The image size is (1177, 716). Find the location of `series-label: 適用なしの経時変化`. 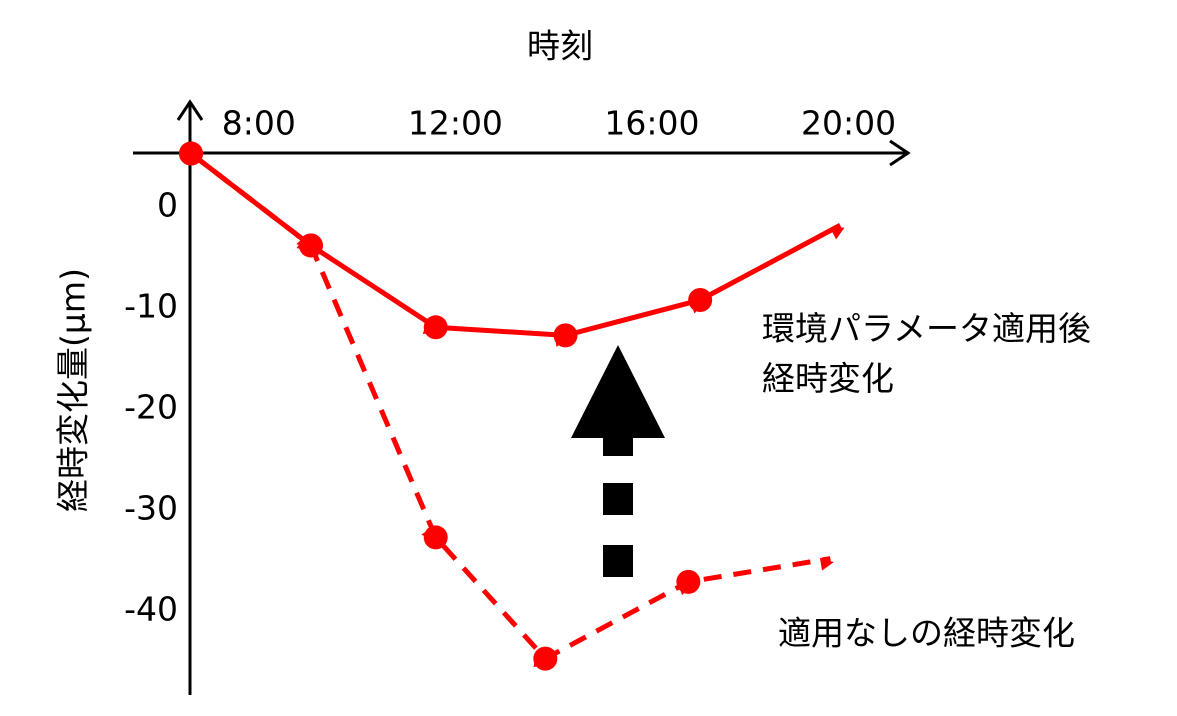

series-label: 適用なしの経時変化 is located at coordinates (926, 633).